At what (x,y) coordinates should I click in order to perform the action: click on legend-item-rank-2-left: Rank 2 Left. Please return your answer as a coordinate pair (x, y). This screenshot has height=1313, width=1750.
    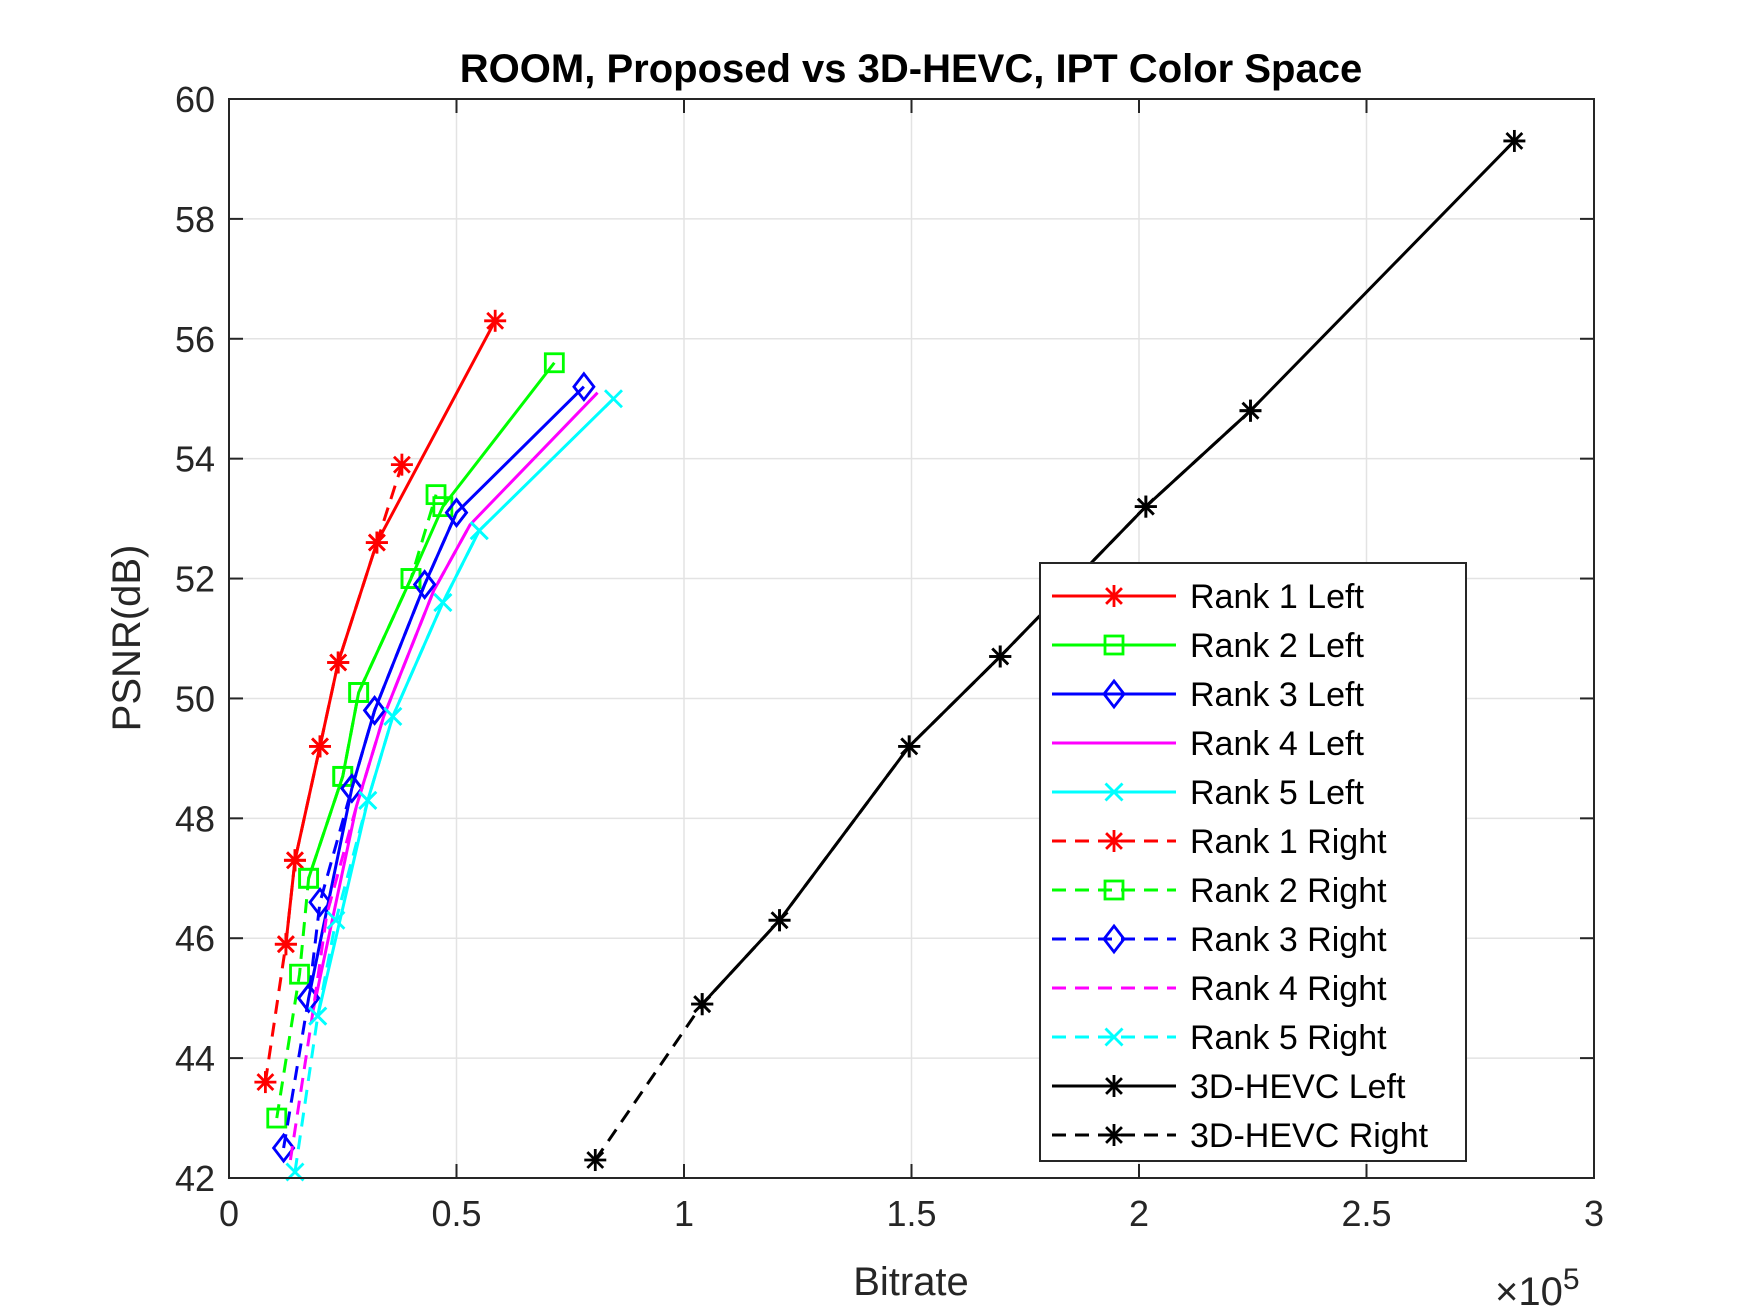
    Looking at the image, I should click on (1208, 646).